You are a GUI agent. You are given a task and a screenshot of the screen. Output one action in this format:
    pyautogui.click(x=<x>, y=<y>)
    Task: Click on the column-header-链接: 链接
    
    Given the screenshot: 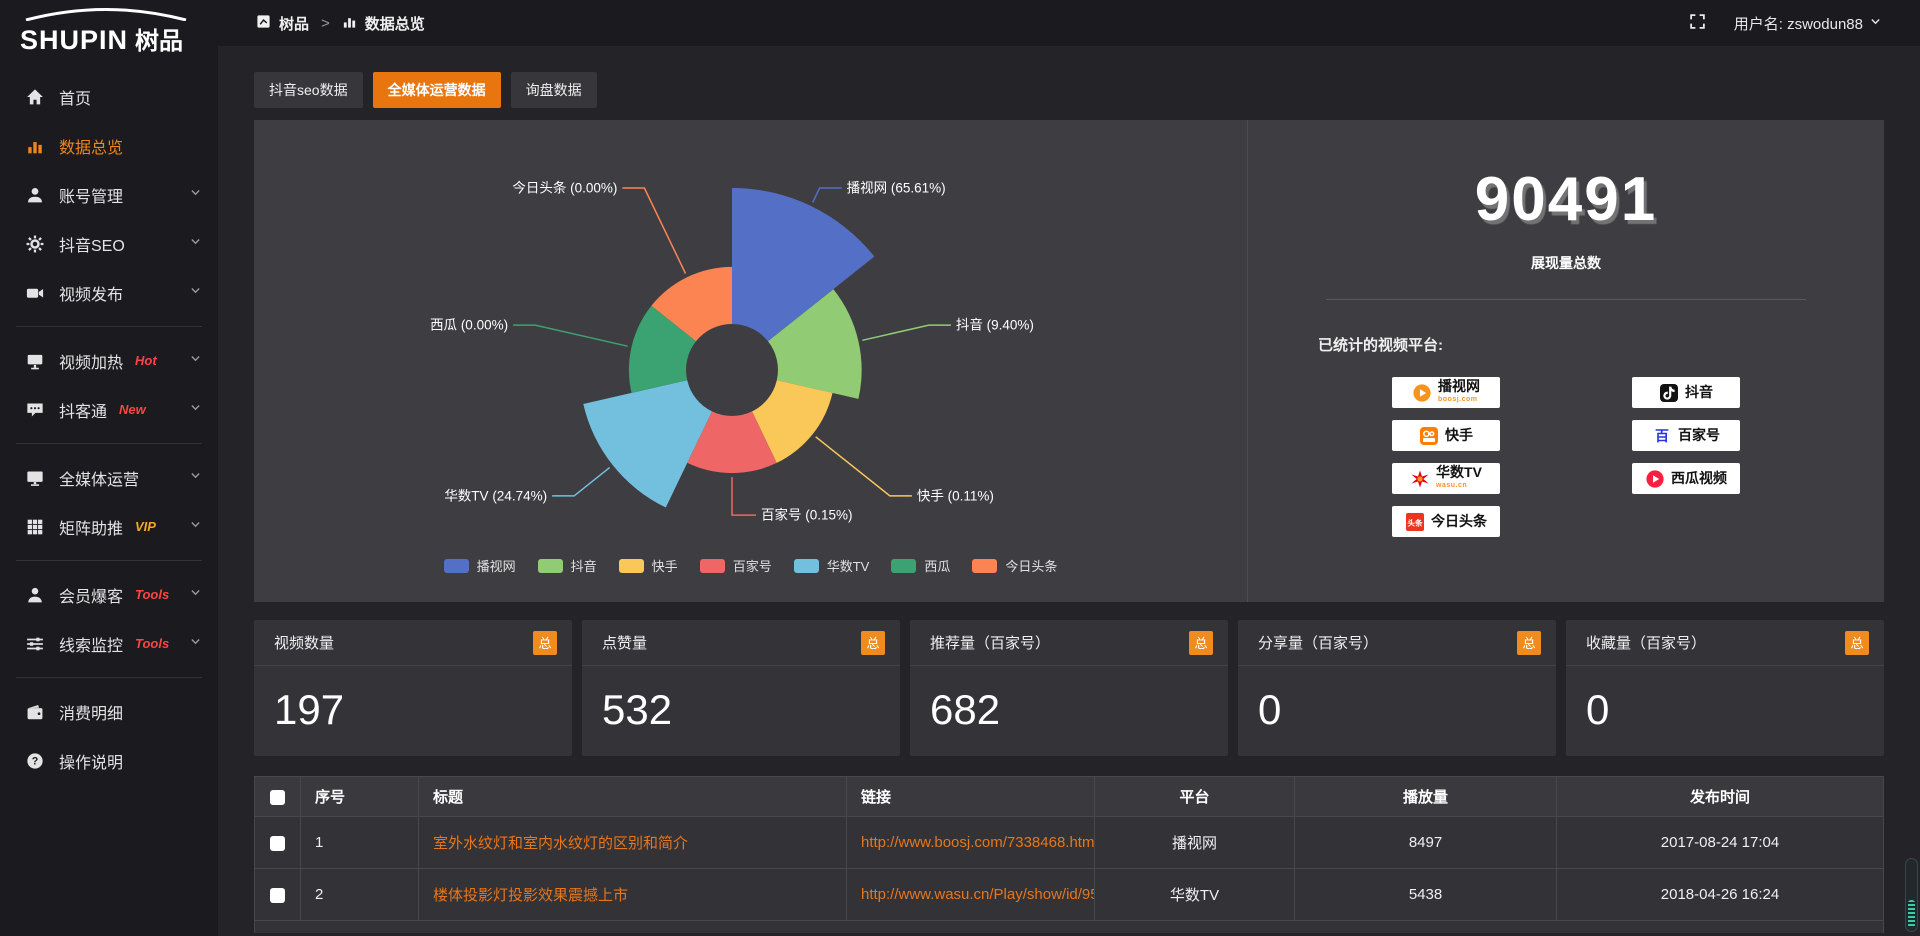 What is the action you would take?
    pyautogui.click(x=970, y=796)
    